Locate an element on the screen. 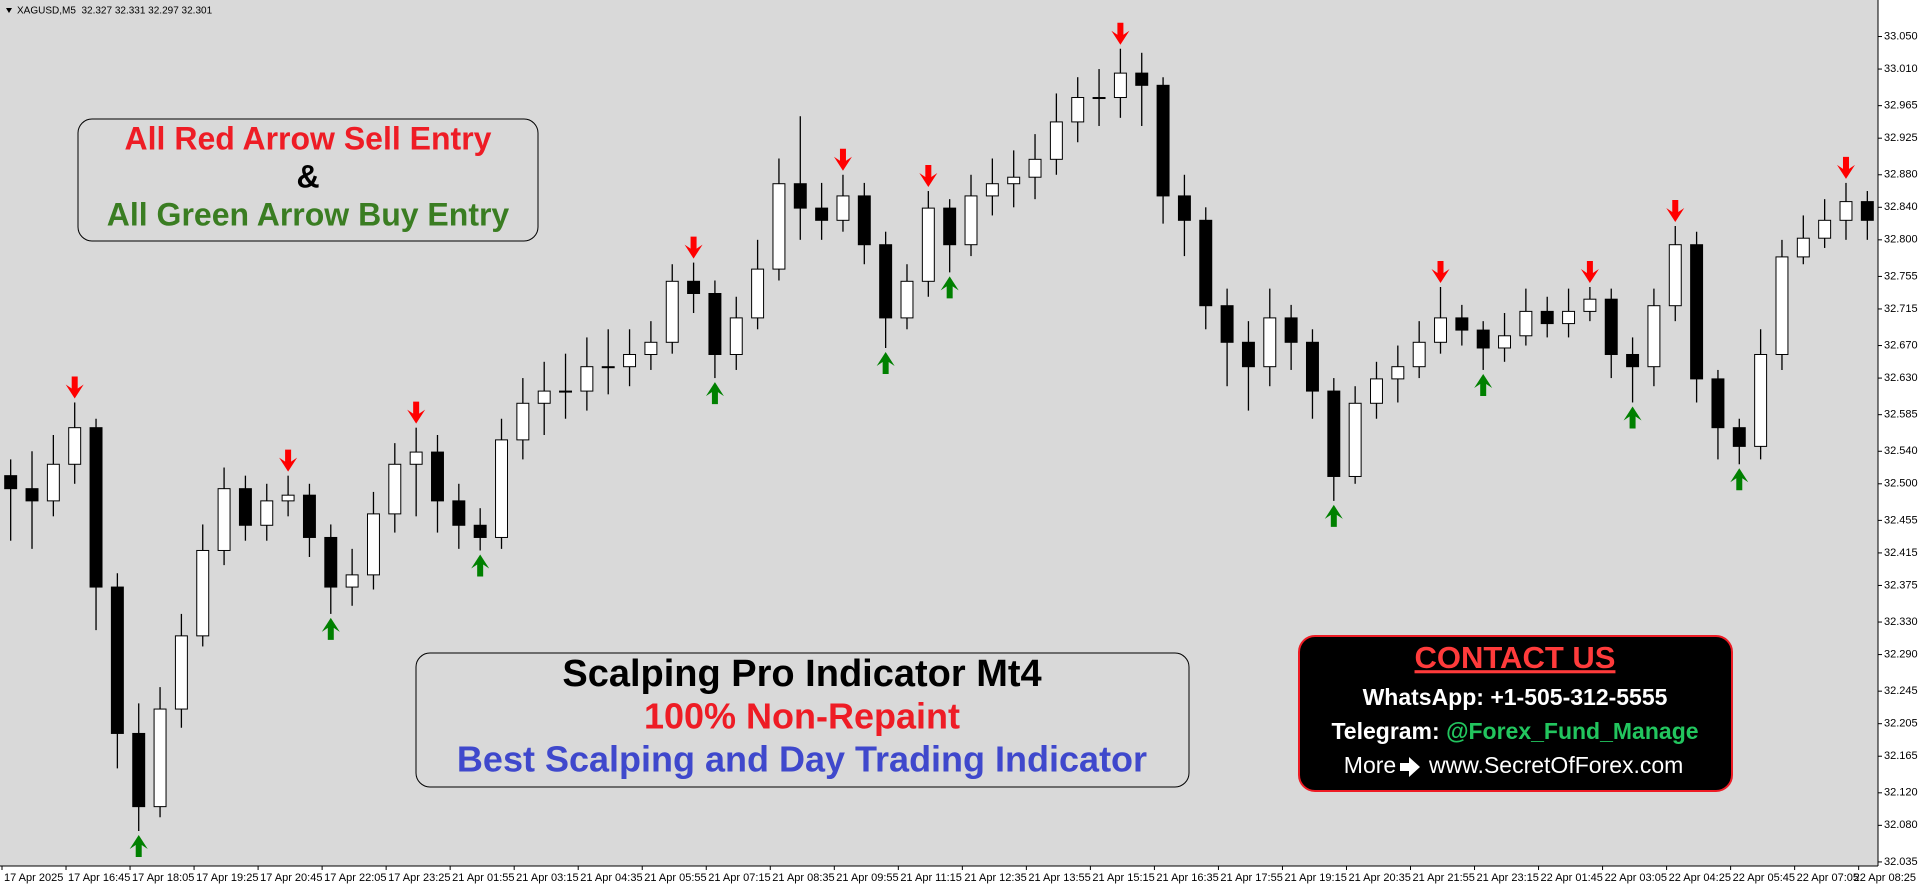  y-tick-label: 32.330 is located at coordinates (1901, 622).